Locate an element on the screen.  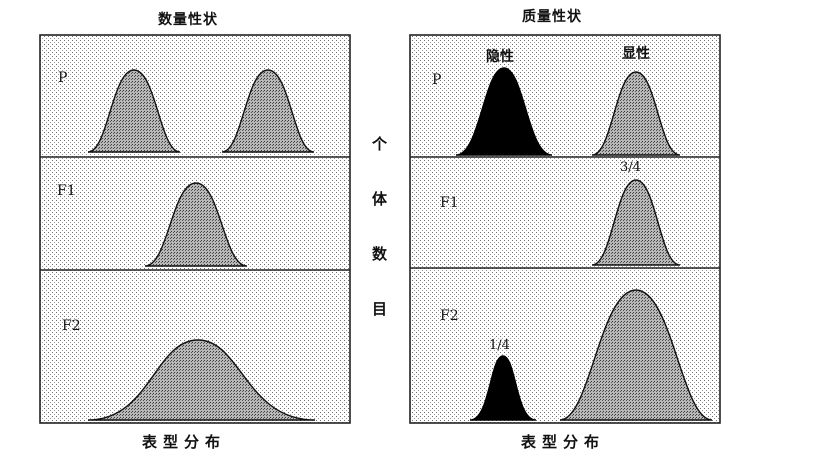
right-f1-curve is located at coordinates (636, 222).